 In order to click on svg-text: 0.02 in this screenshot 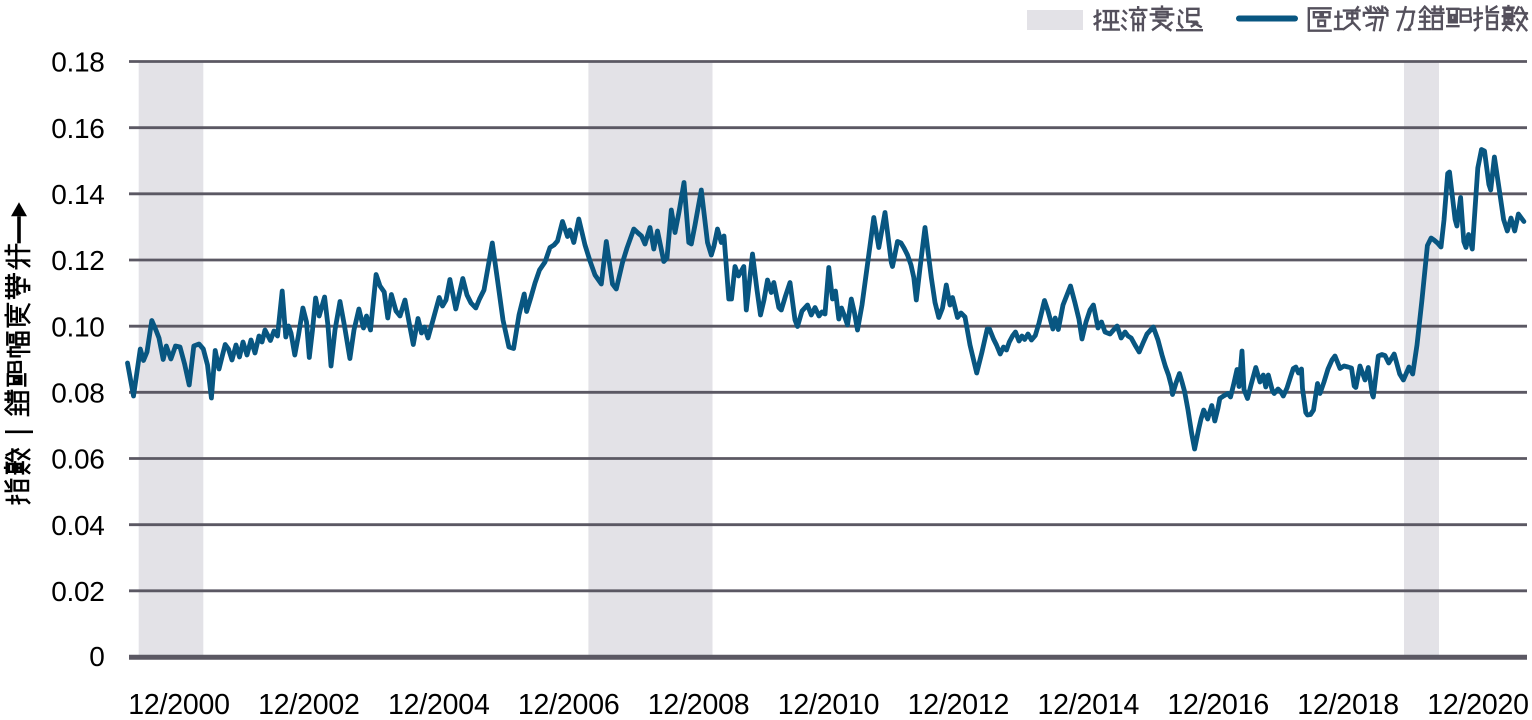, I will do `click(77, 591)`.